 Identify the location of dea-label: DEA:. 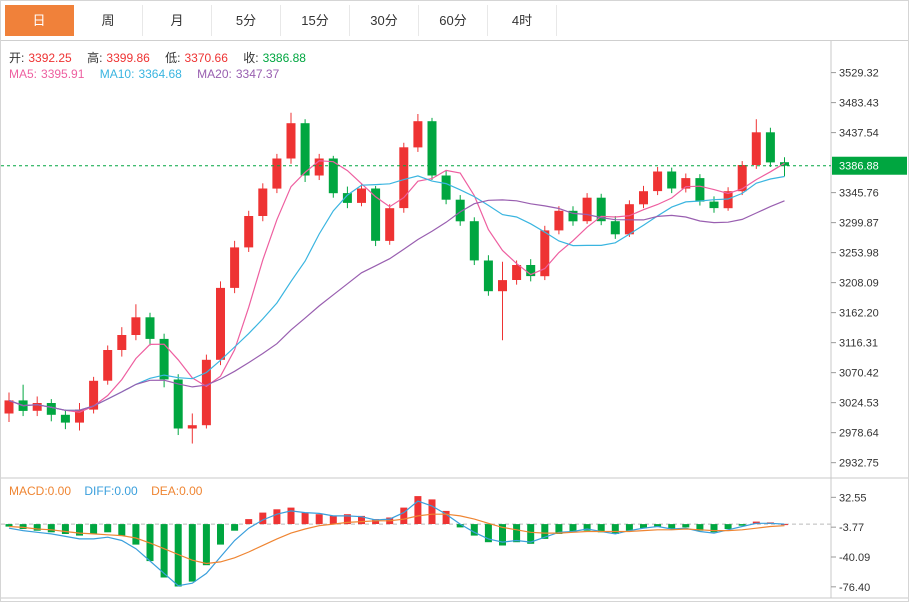
(165, 491).